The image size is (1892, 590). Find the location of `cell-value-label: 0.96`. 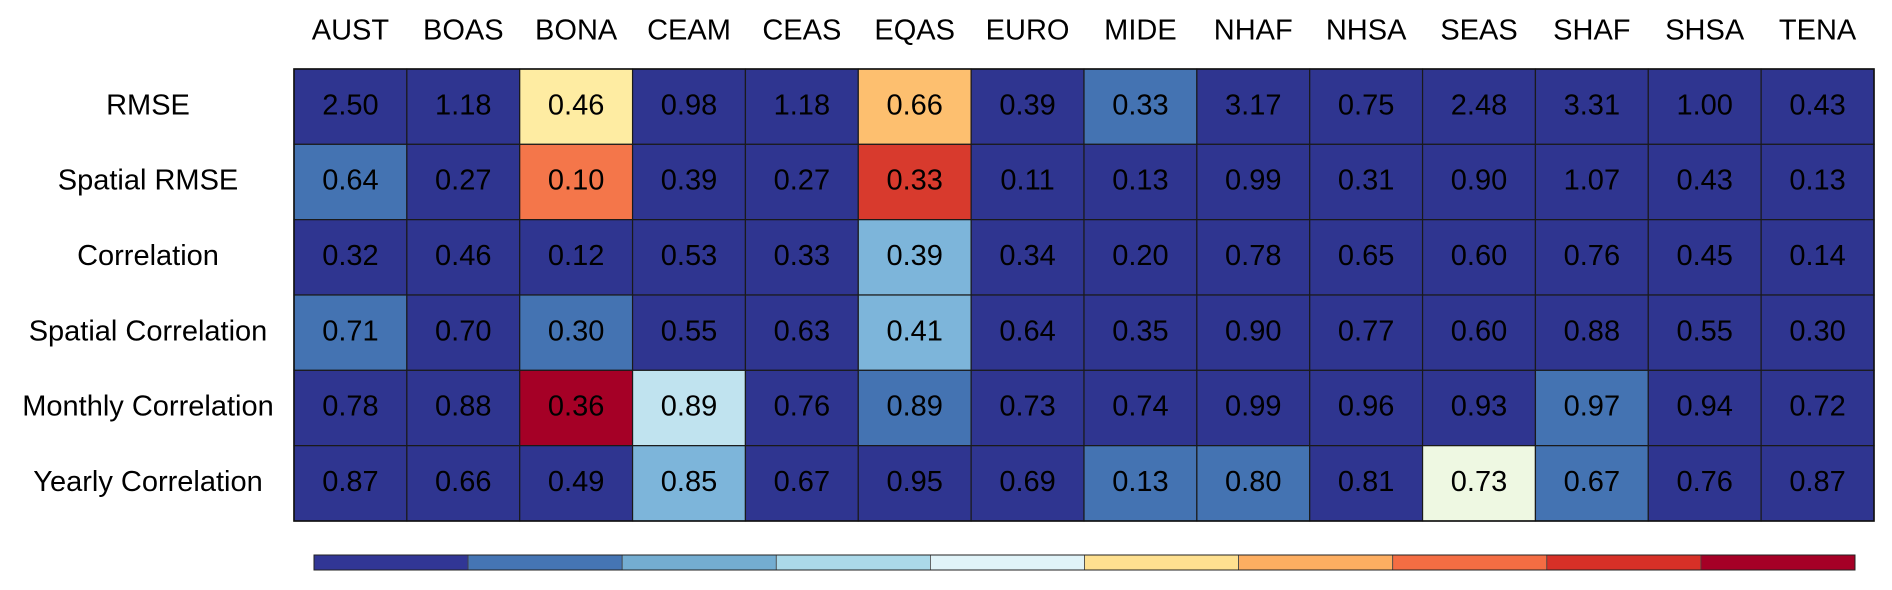

cell-value-label: 0.96 is located at coordinates (1366, 407).